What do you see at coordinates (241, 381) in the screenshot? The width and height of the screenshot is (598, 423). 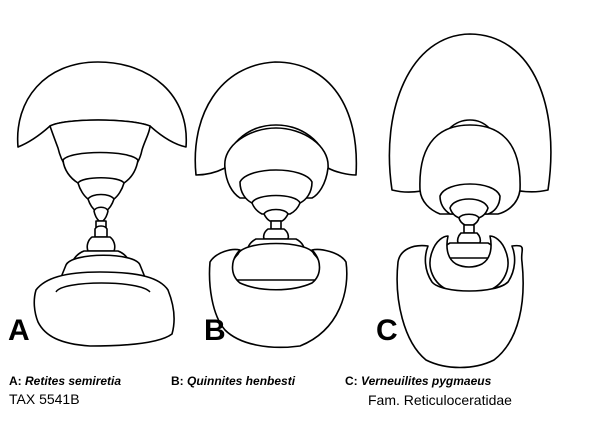 I see `caption-b-species: Quinnites henbesti` at bounding box center [241, 381].